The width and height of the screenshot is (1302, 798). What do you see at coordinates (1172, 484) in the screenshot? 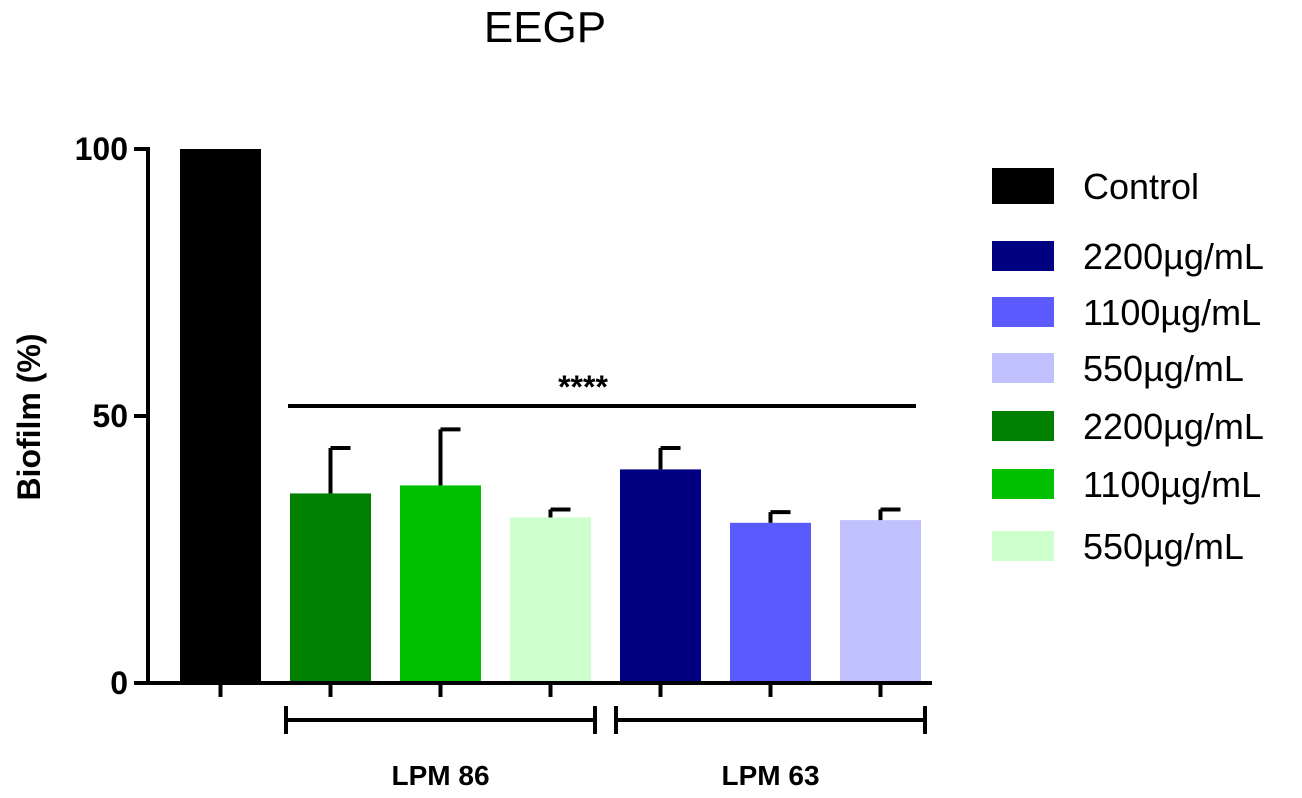
I see `legend-label-6: 1100µg/mL` at bounding box center [1172, 484].